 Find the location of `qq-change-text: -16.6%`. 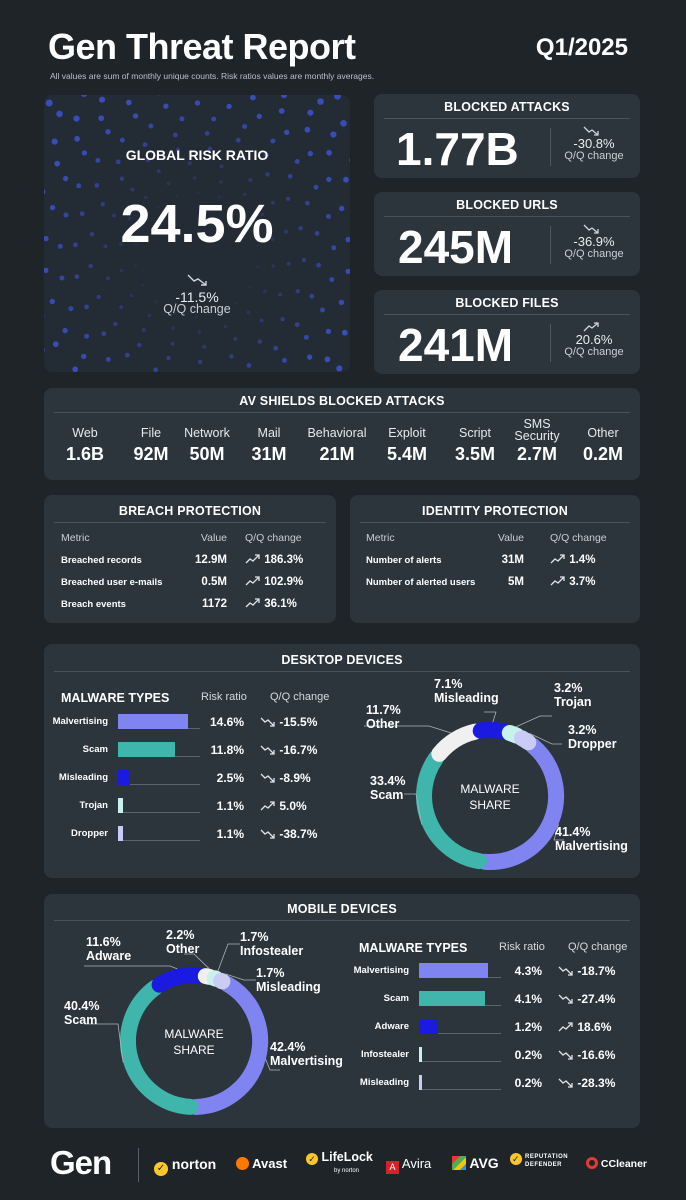

qq-change-text: -16.6% is located at coordinates (596, 1055).